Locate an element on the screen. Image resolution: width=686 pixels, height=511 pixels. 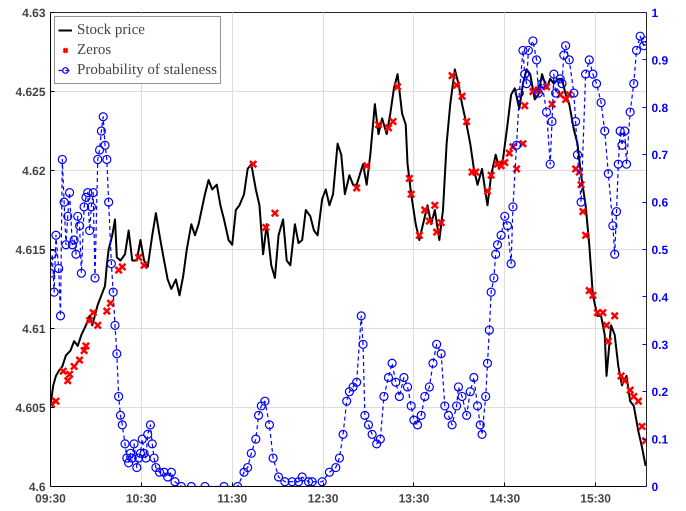
y2-tick-label: 0.5 is located at coordinates (660, 250).